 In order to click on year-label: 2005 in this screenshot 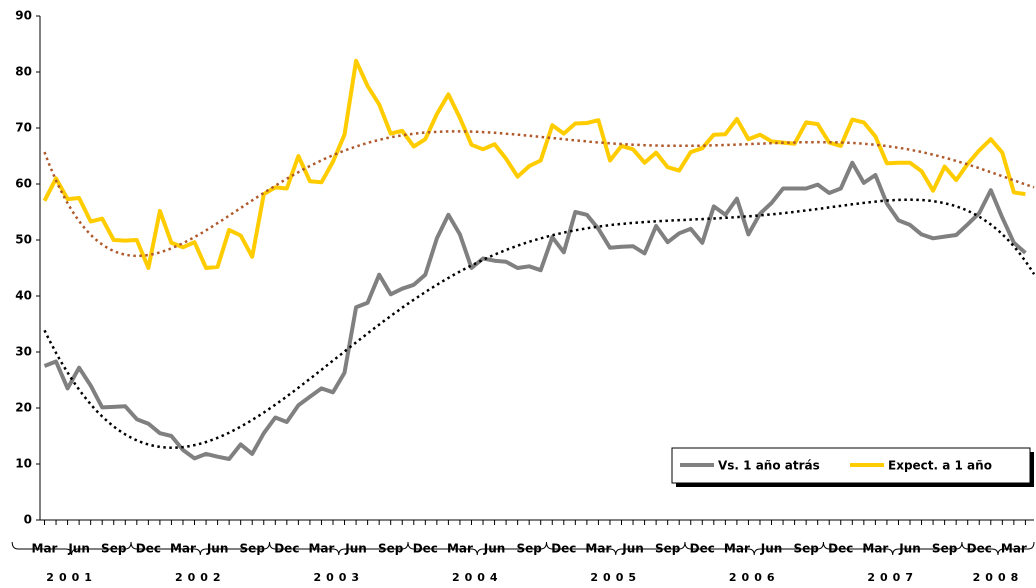, I will do `click(615, 577)`.